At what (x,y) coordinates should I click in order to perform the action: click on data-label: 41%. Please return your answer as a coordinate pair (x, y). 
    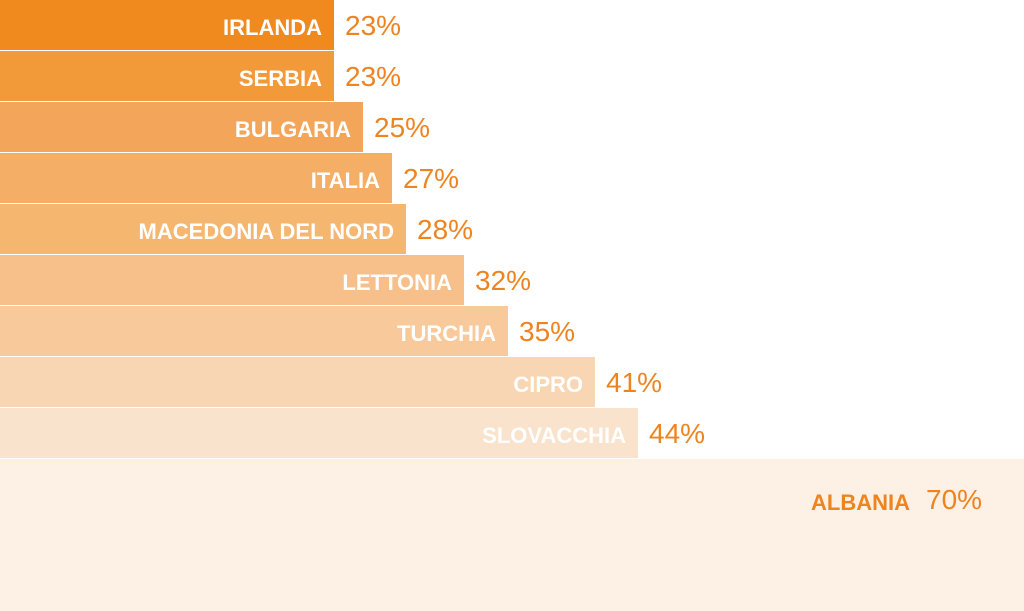
    Looking at the image, I should click on (634, 382).